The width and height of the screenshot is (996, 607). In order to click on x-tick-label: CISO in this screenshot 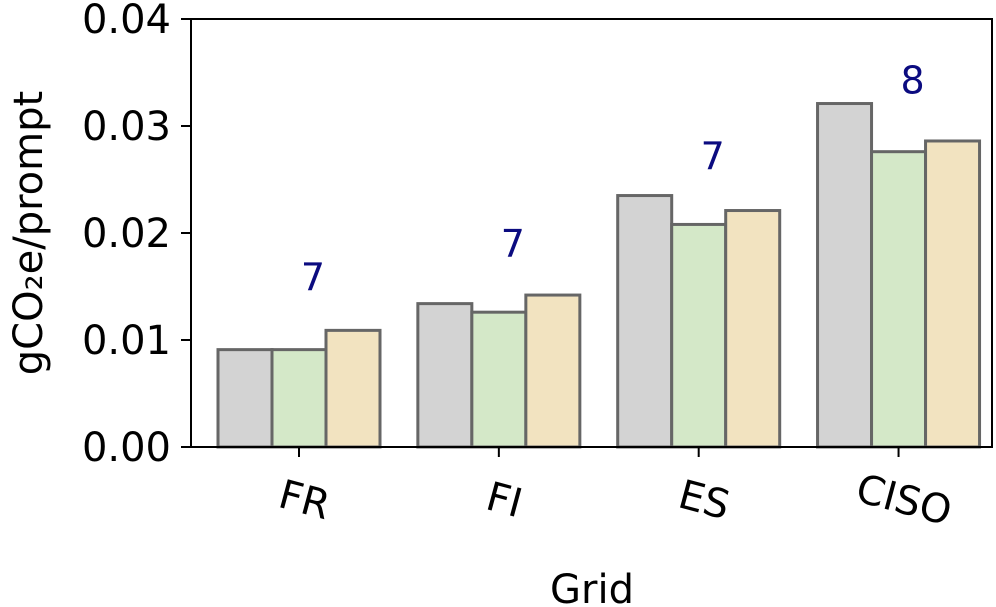, I will do `click(903, 500)`.